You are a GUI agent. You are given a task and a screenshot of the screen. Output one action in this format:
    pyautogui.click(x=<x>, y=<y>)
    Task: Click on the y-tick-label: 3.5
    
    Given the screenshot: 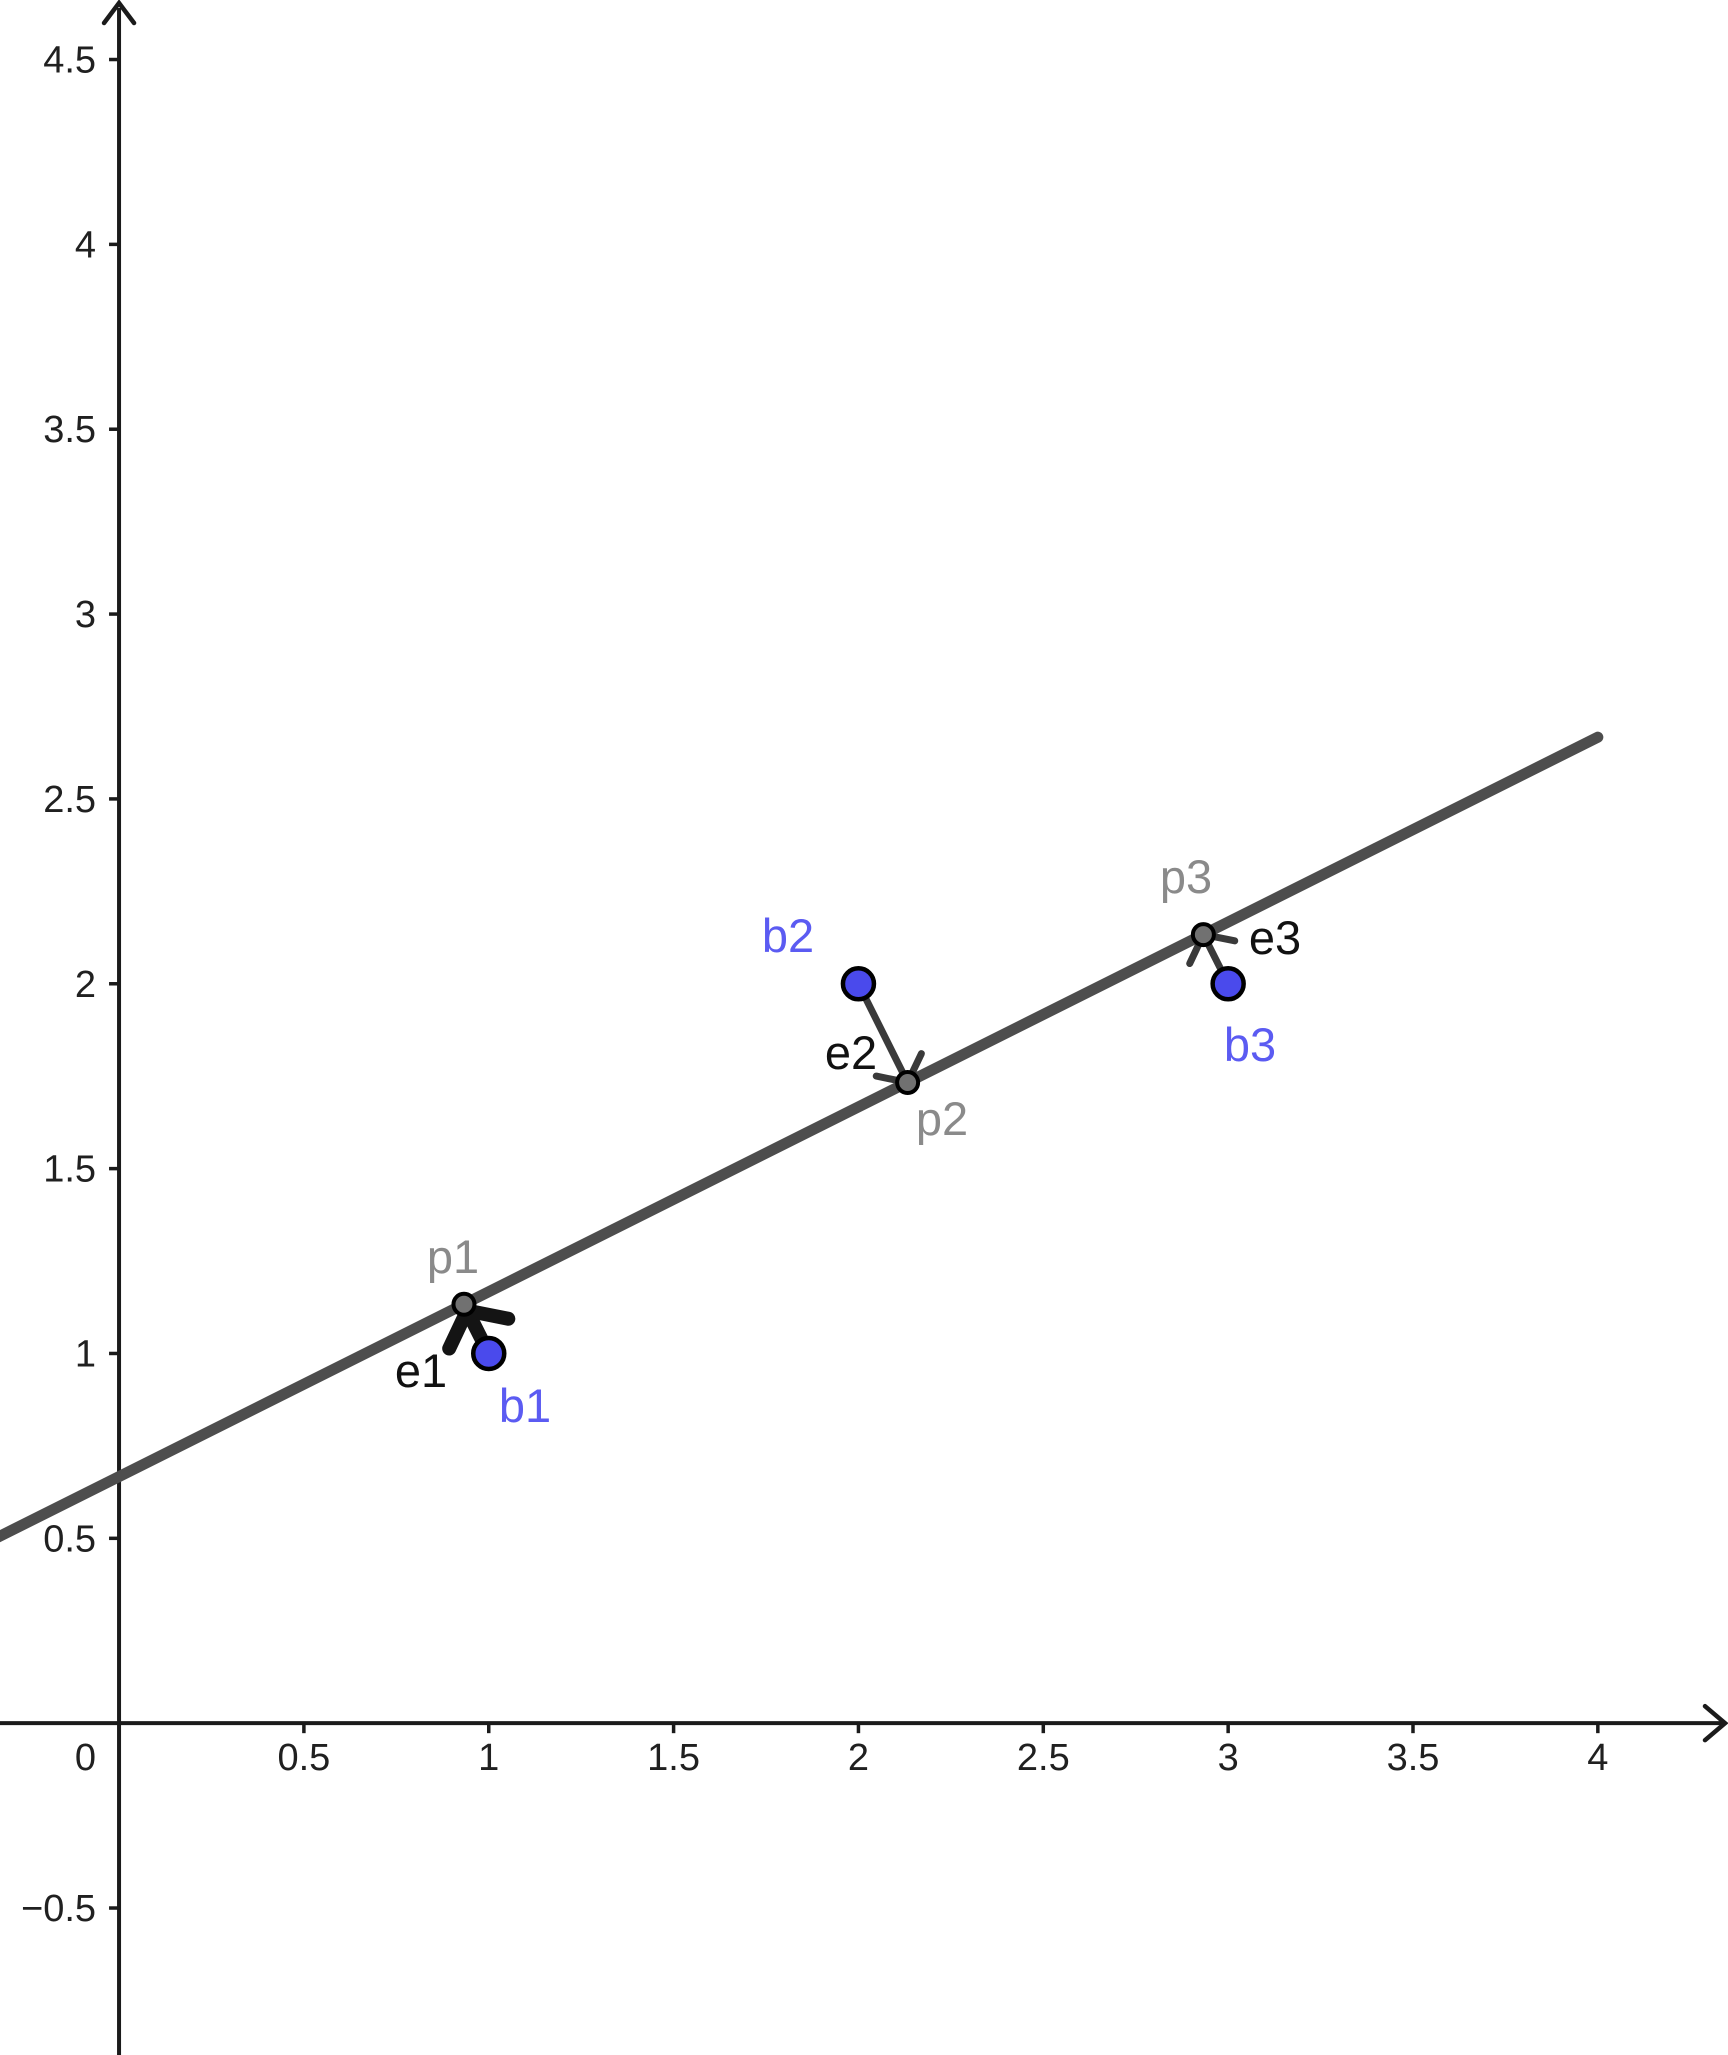 What is the action you would take?
    pyautogui.click(x=69, y=430)
    